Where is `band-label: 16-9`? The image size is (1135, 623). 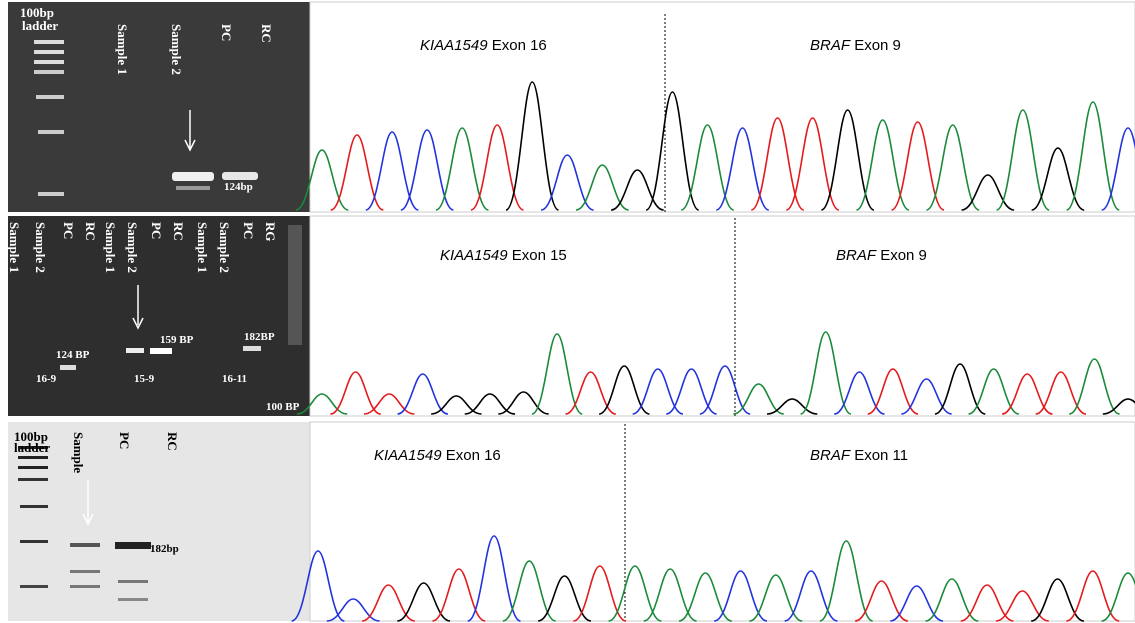 band-label: 16-9 is located at coordinates (46, 379).